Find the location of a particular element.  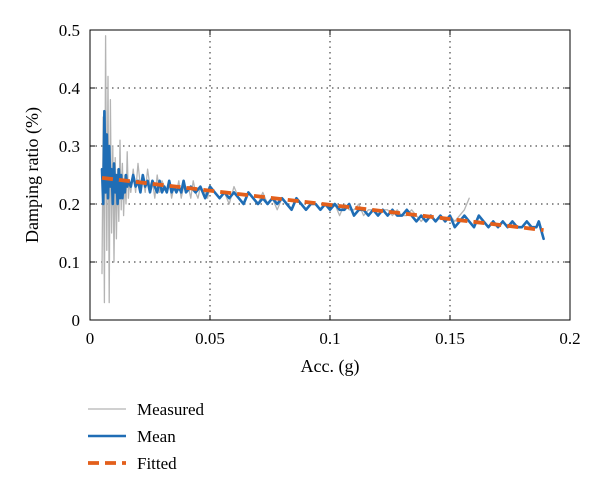

x-tick-label-2: 0.1 is located at coordinates (329, 338).